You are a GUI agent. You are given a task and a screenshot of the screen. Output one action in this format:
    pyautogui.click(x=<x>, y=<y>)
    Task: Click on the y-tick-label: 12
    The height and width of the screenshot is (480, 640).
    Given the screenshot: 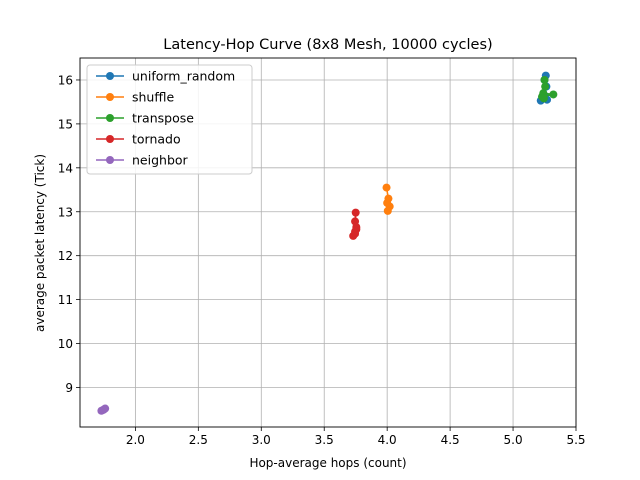 What is the action you would take?
    pyautogui.click(x=65, y=256)
    